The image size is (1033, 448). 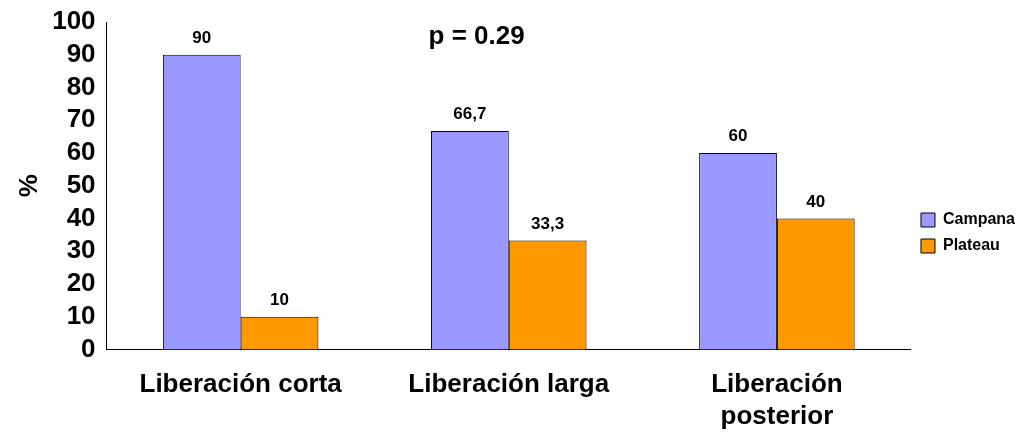 What do you see at coordinates (509, 383) in the screenshot?
I see `x-tick-label: Liberación larga` at bounding box center [509, 383].